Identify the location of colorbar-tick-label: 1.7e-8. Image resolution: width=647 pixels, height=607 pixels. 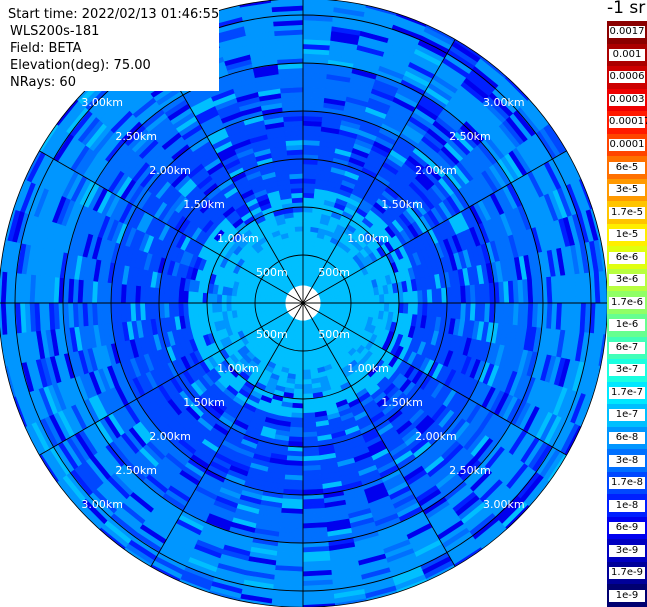
(627, 483).